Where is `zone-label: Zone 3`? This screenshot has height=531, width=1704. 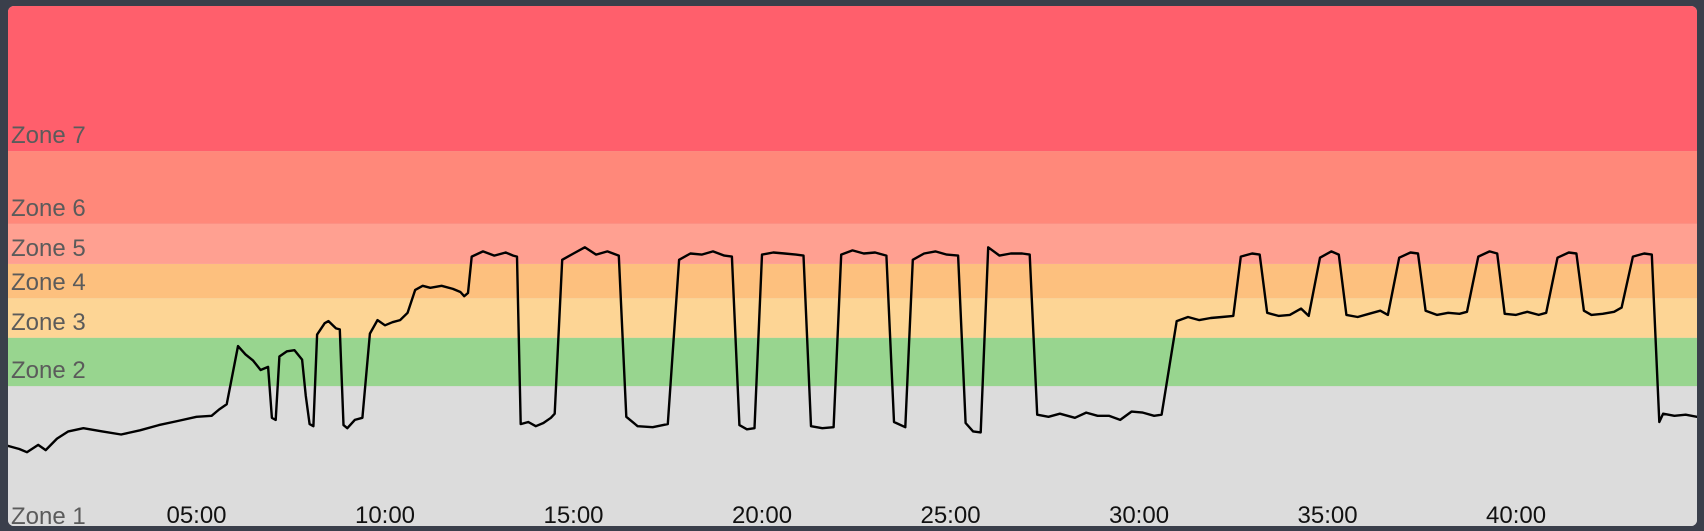
zone-label: Zone 3 is located at coordinates (48, 322).